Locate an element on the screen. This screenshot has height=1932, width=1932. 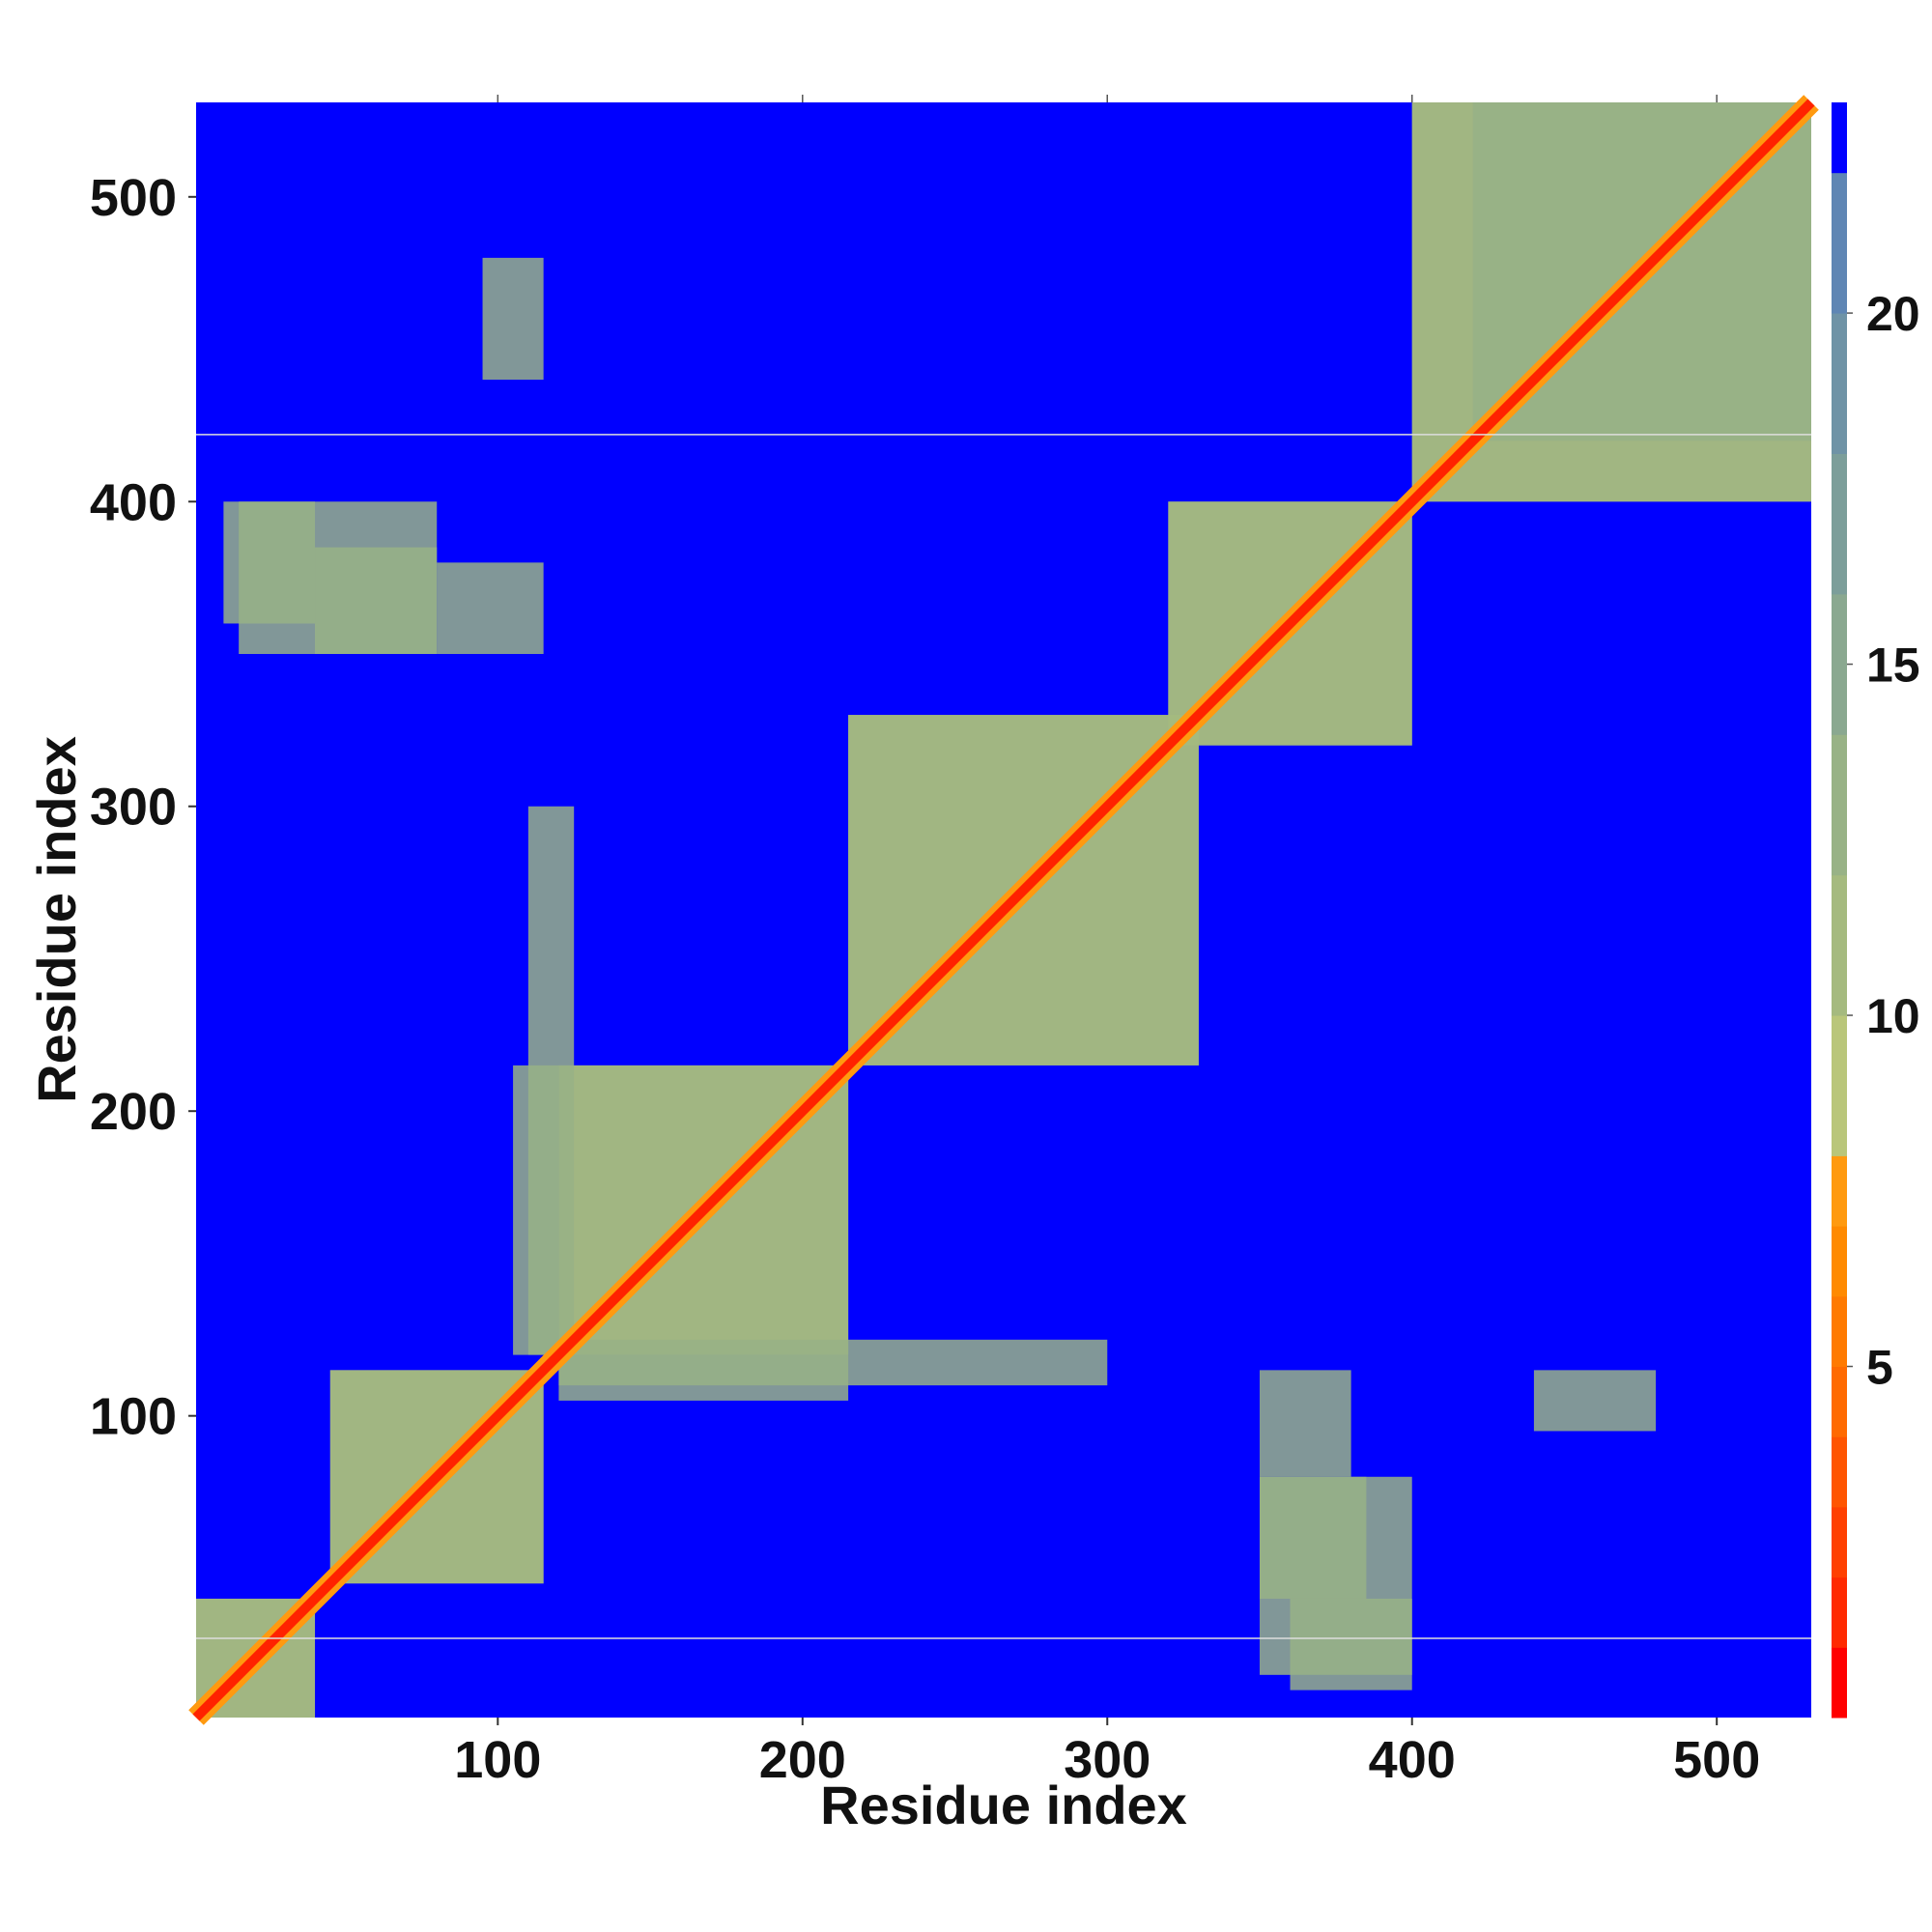
y-tick-label-500: 500 is located at coordinates (133, 198).